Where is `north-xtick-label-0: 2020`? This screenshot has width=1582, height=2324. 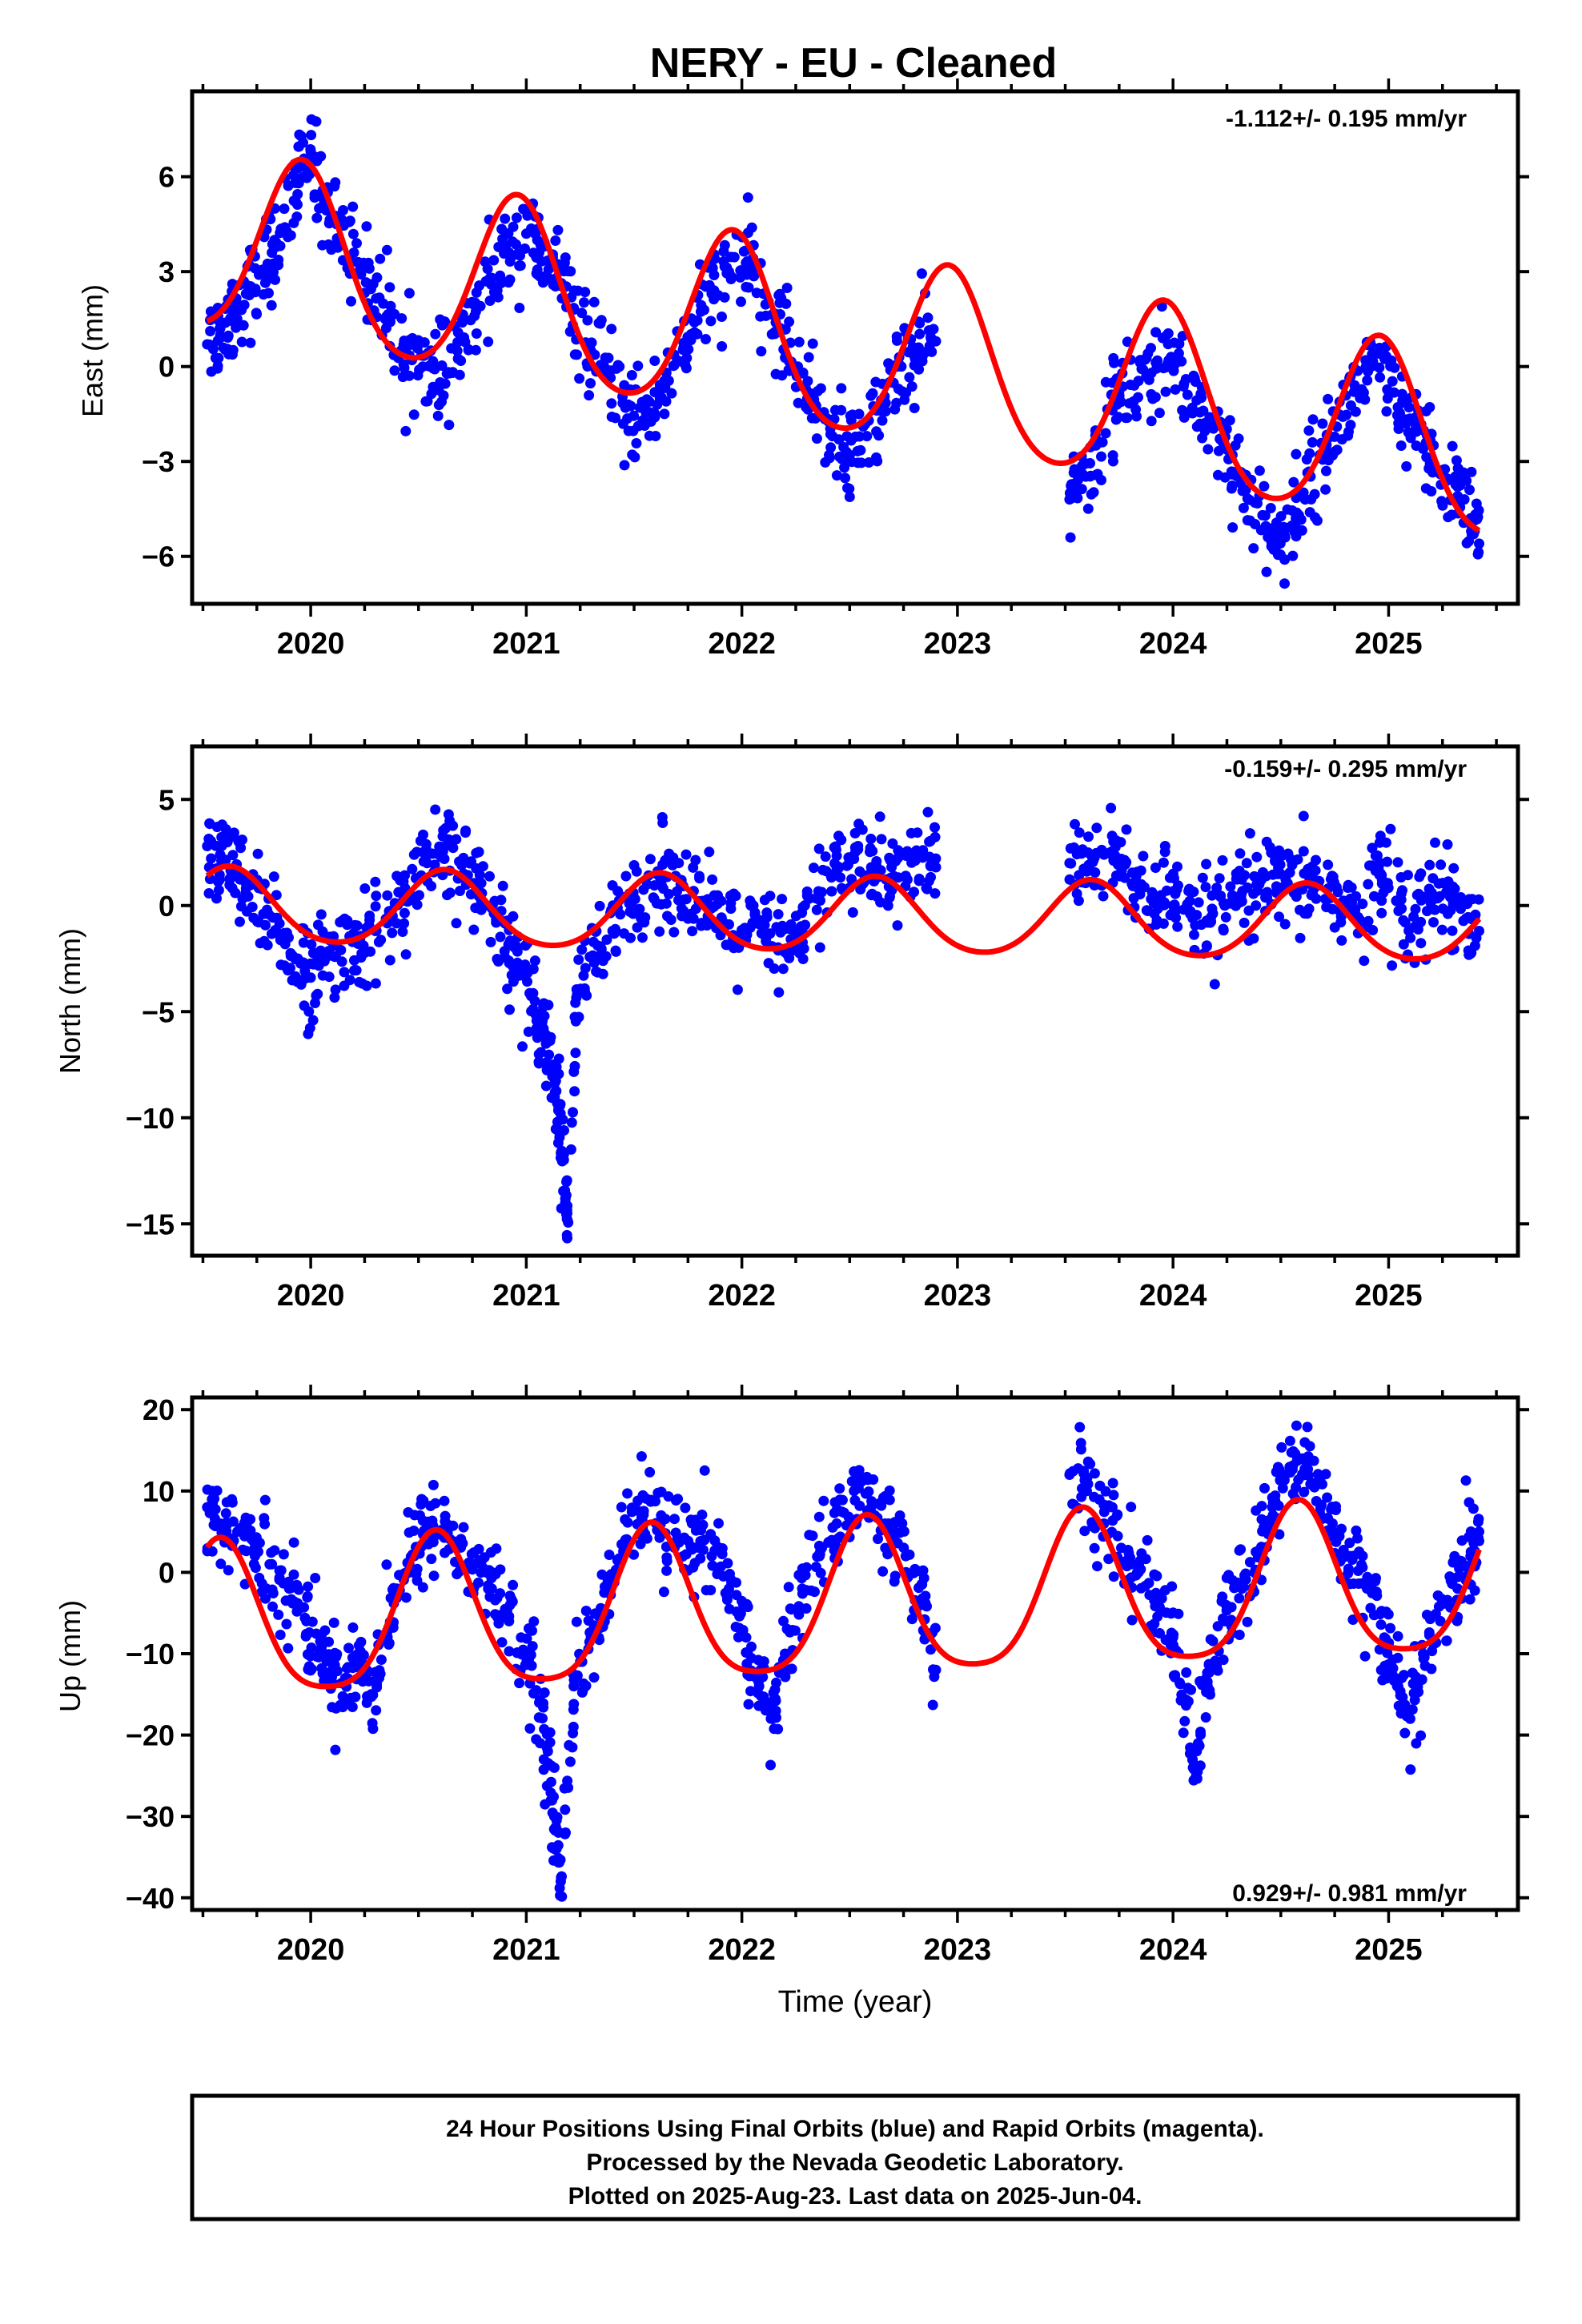
north-xtick-label-0: 2020 is located at coordinates (311, 1296).